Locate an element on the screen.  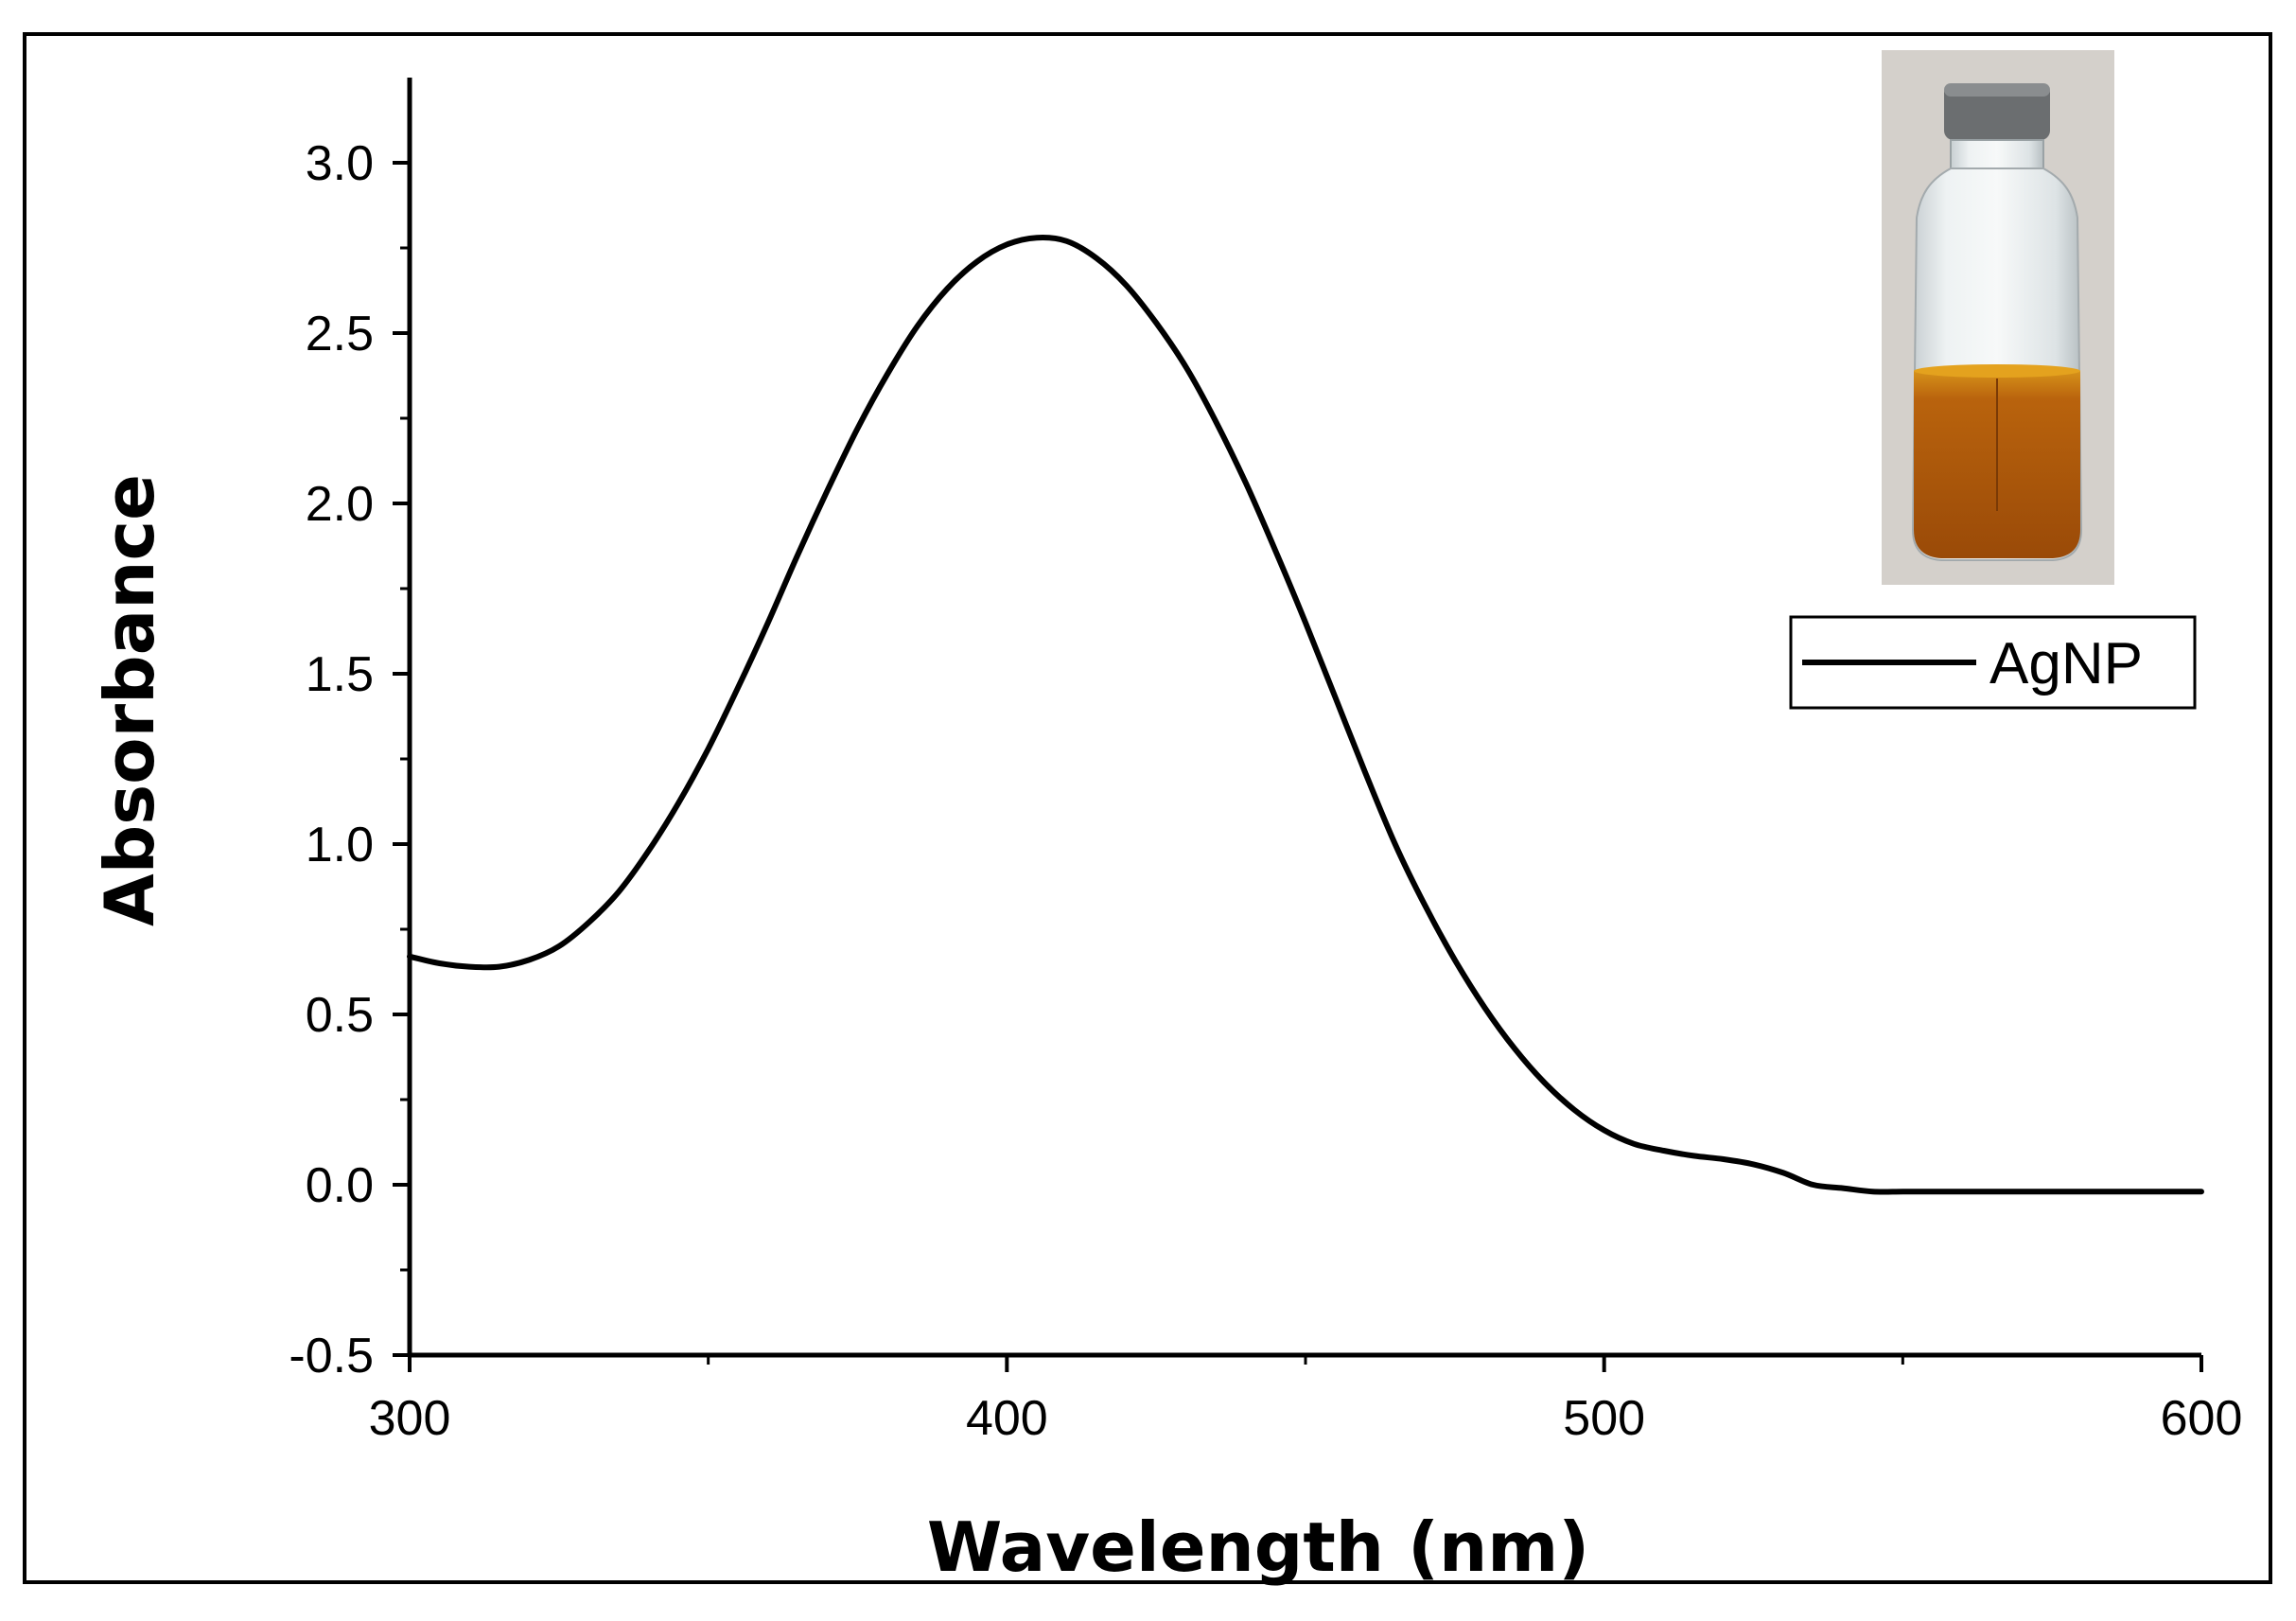
x-ticks: 300 400 500 600 is located at coordinates (1306, 1401).